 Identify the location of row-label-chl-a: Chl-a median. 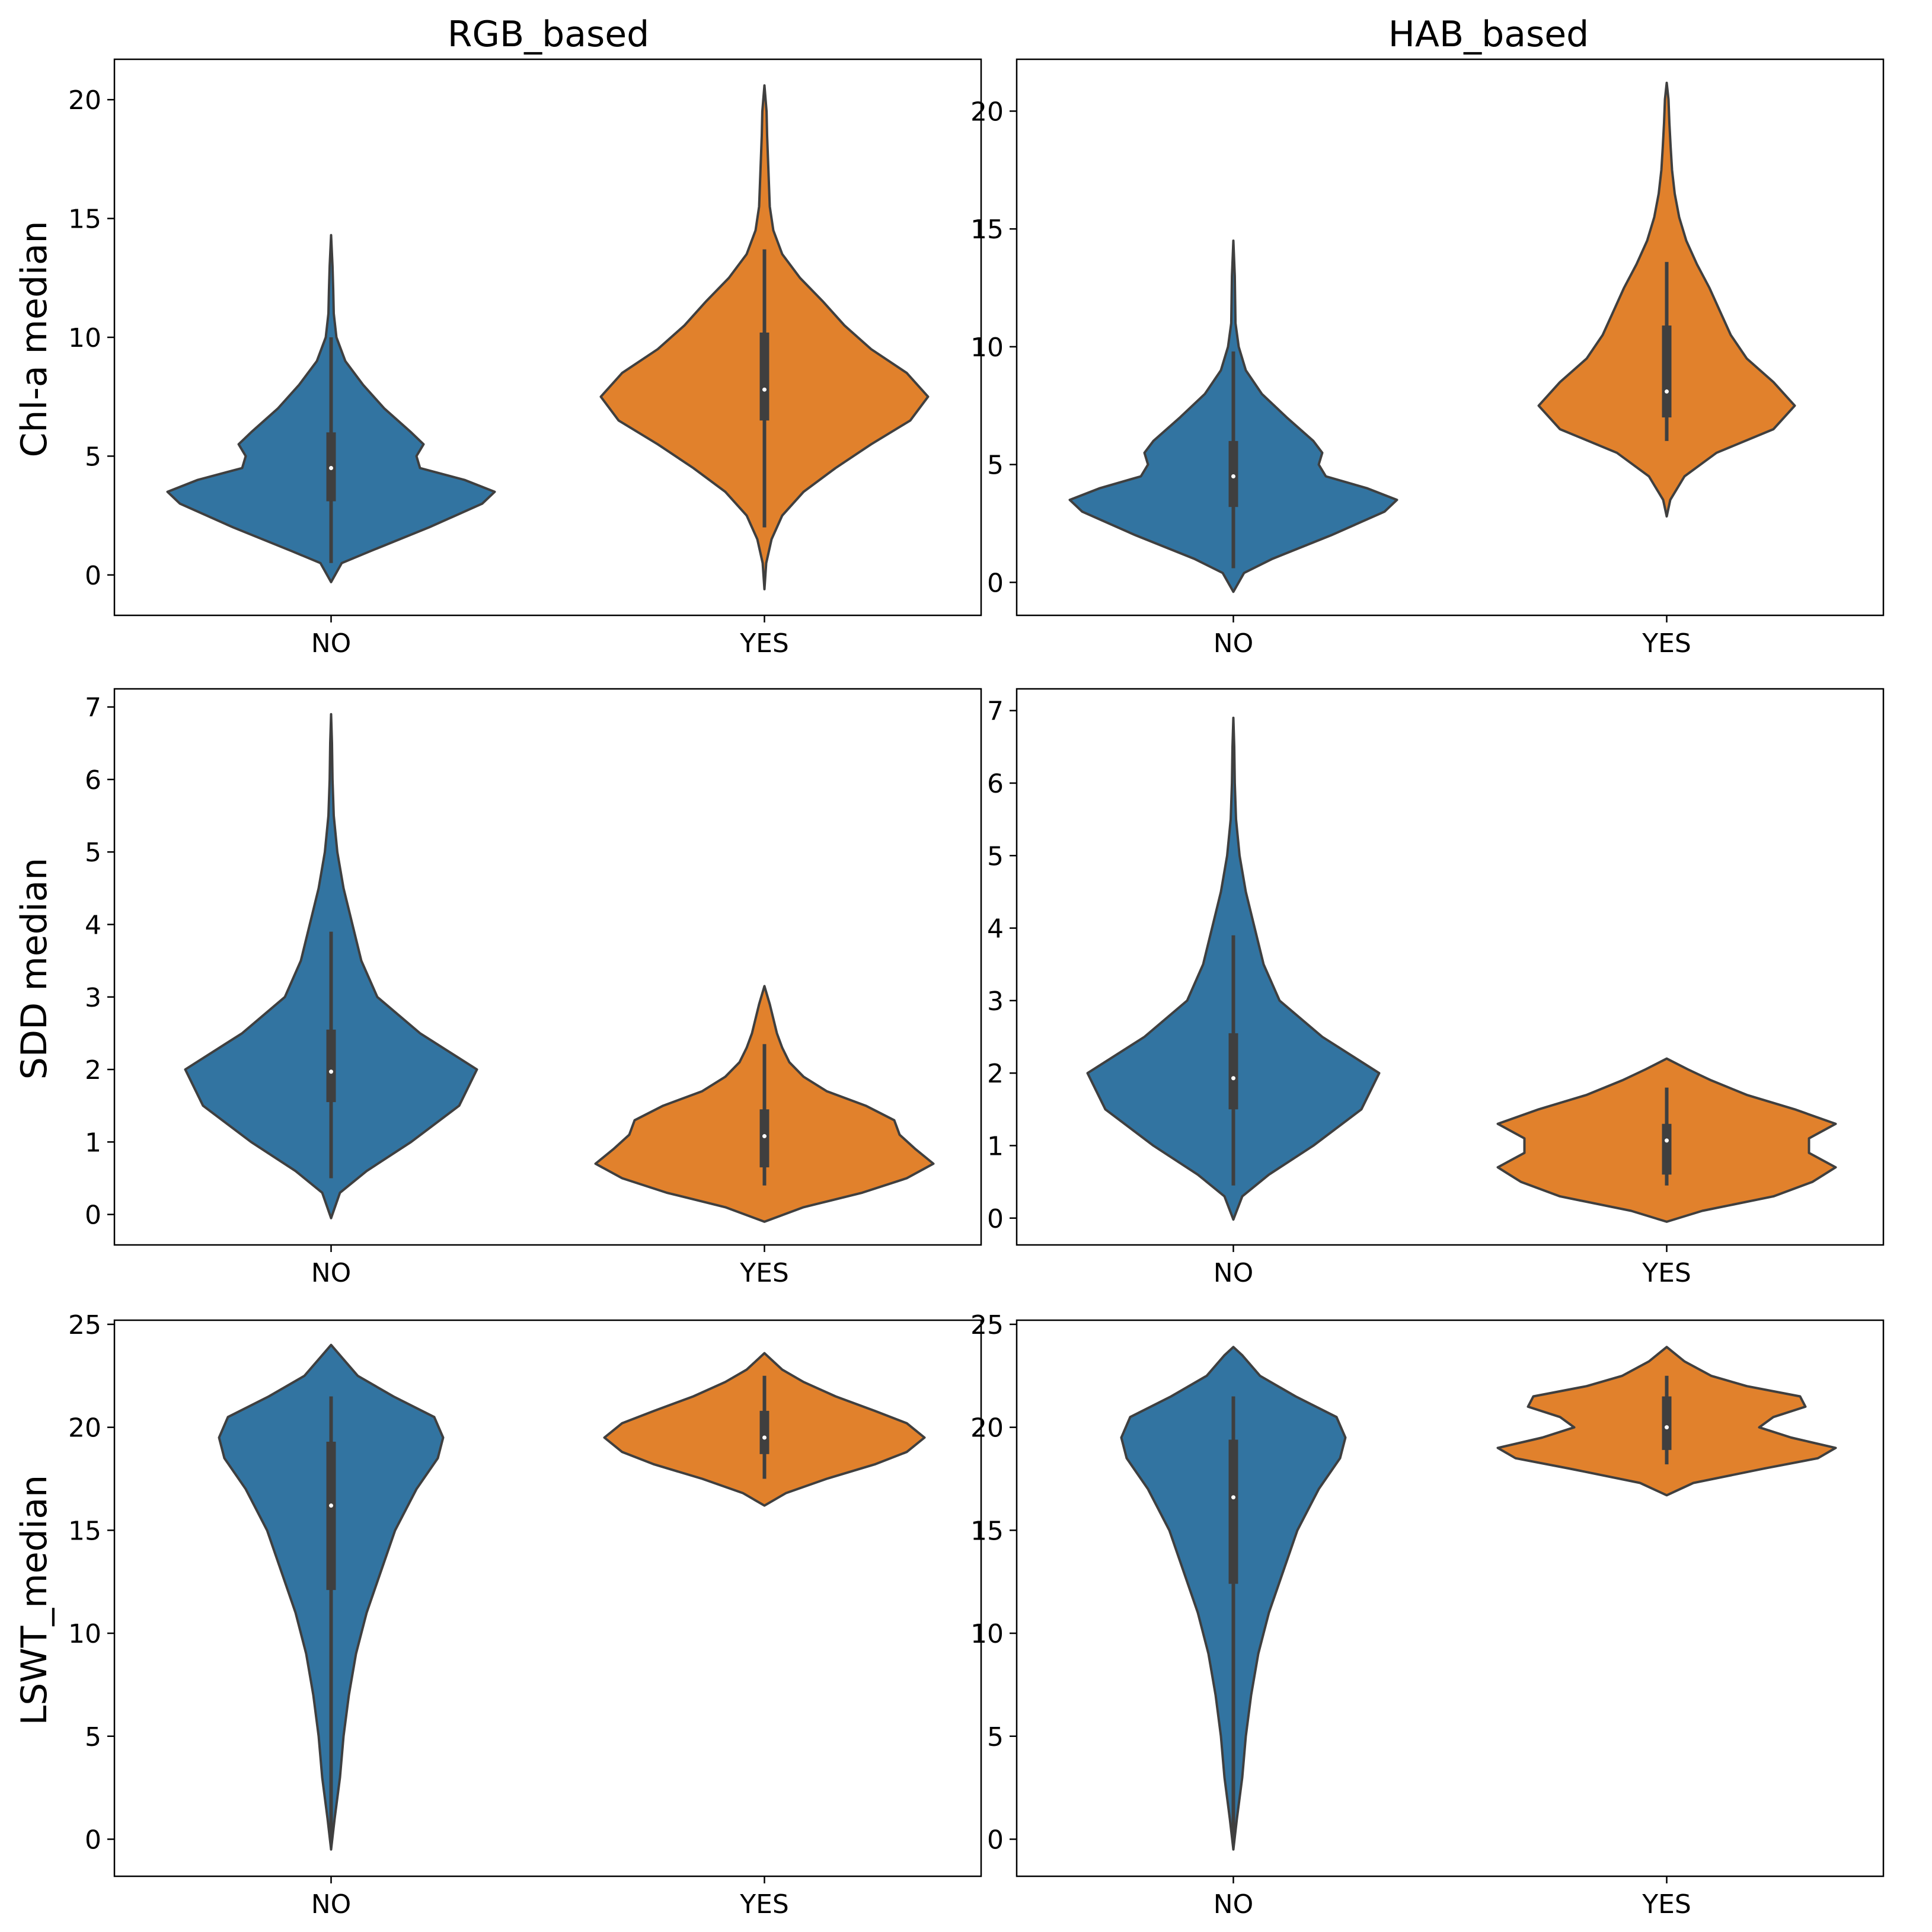
(34, 339).